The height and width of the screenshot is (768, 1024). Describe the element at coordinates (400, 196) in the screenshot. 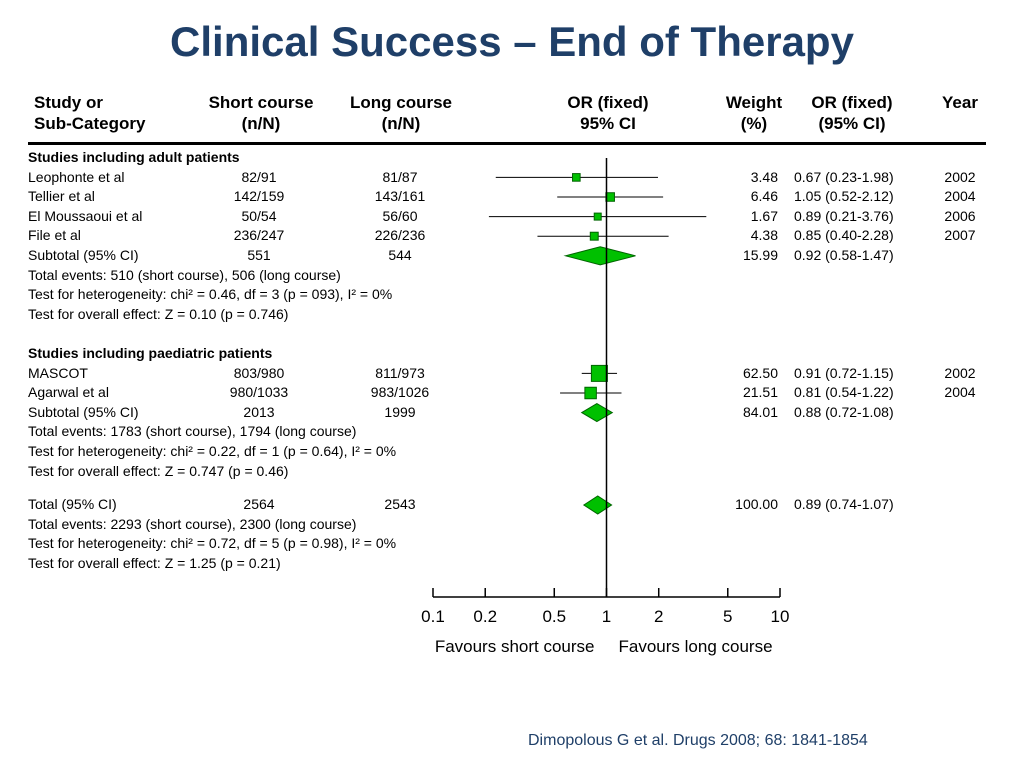

I see `long-course-count: 143/161` at that location.